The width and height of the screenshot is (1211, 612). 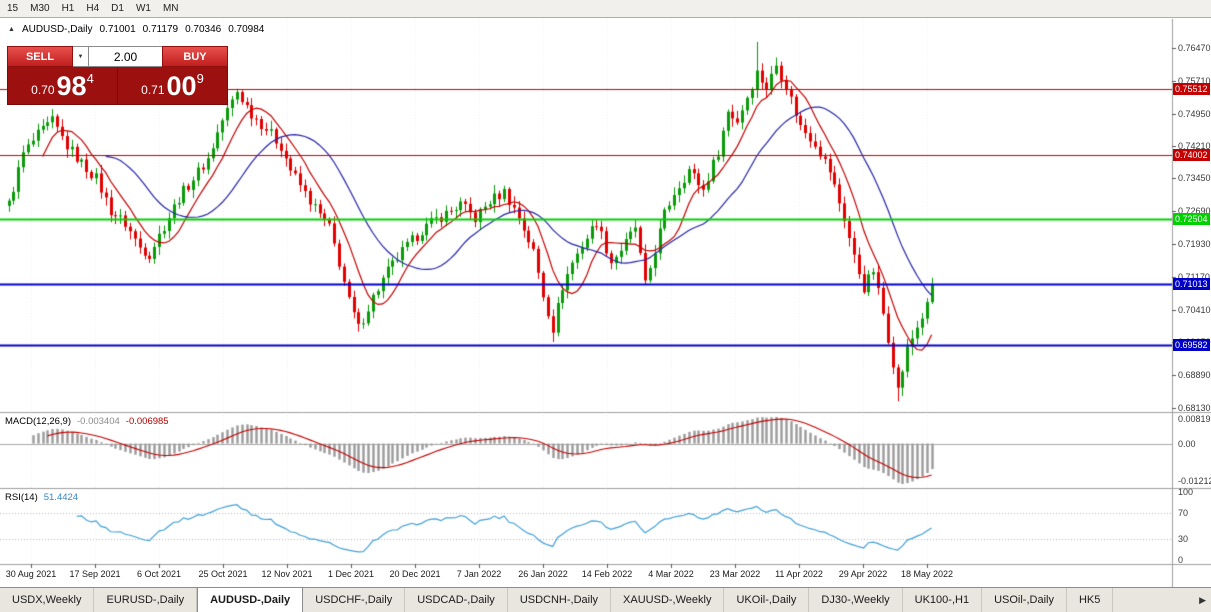 What do you see at coordinates (31, 574) in the screenshot?
I see `date-axis-label: 30 Aug 2021` at bounding box center [31, 574].